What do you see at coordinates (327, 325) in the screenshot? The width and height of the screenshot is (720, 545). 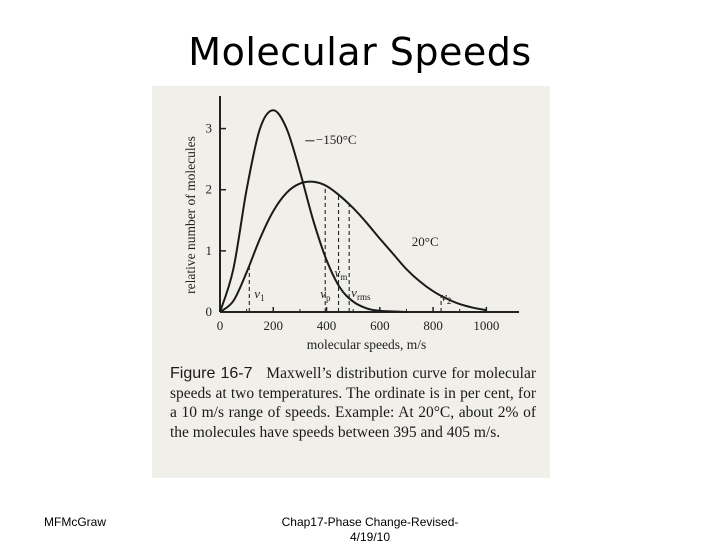 I see `x-tick-label: 400` at bounding box center [327, 325].